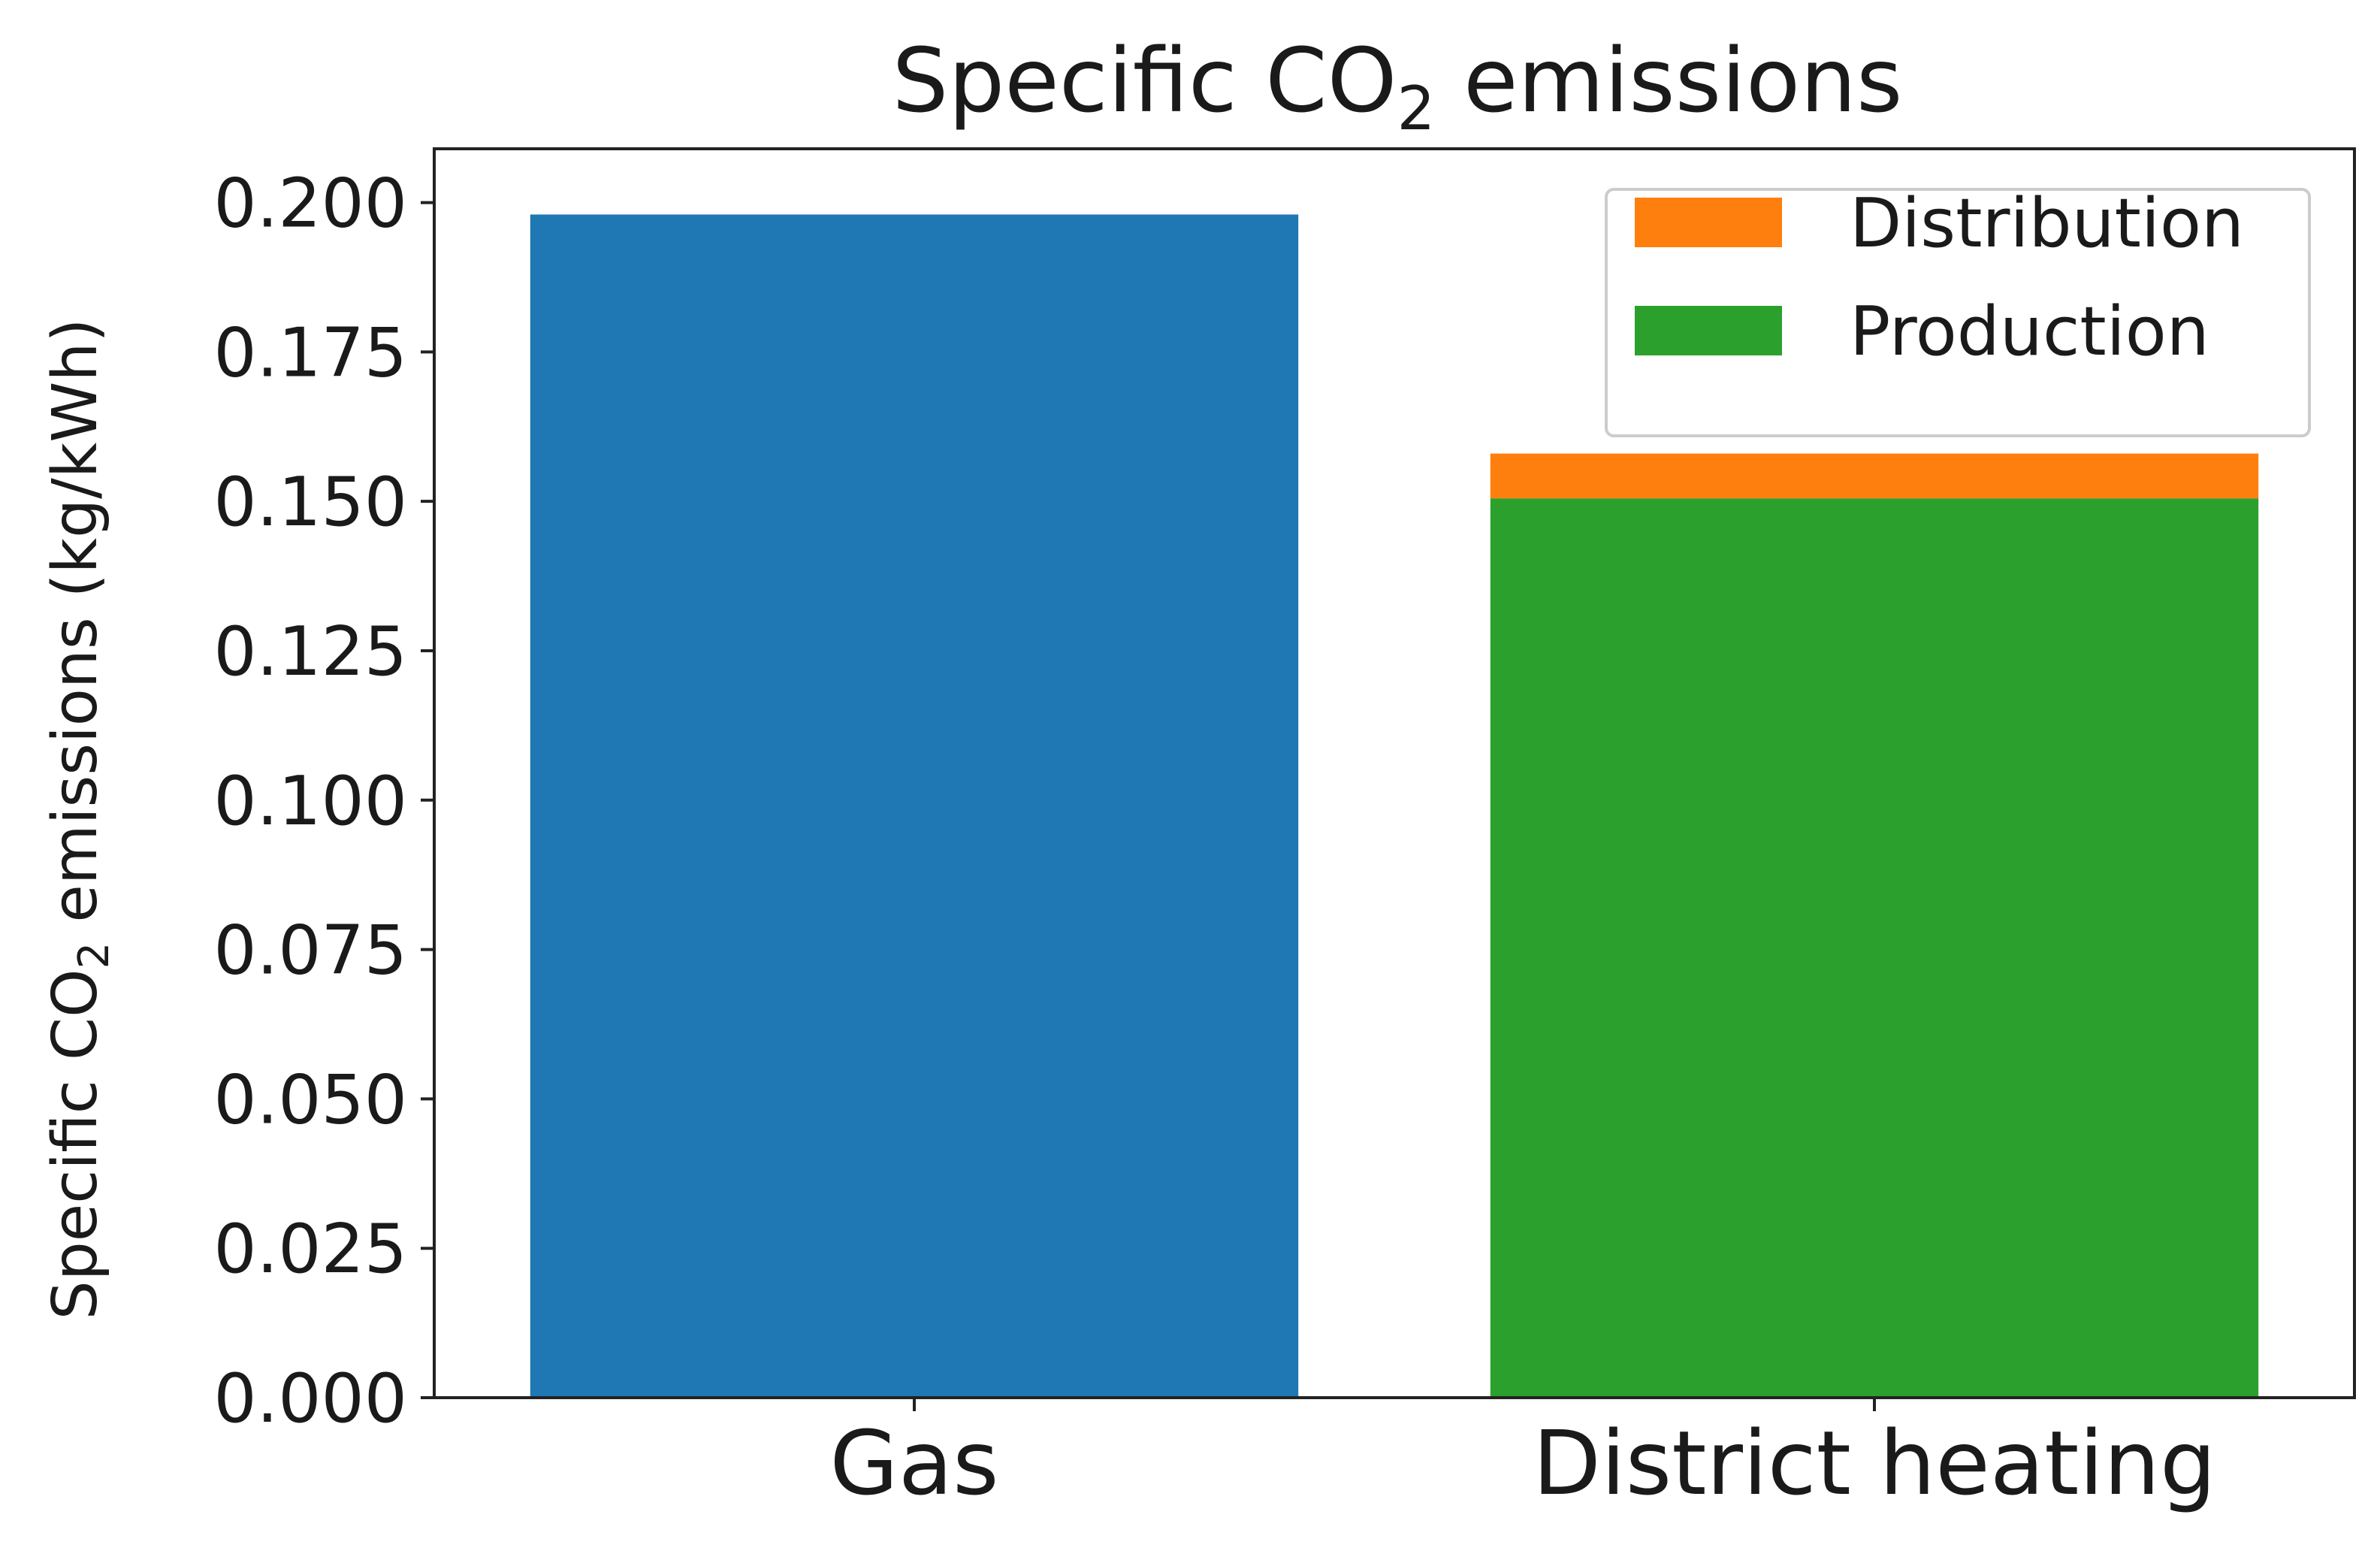 The height and width of the screenshot is (1563, 2380). What do you see at coordinates (1875, 1463) in the screenshot?
I see `x-tick-label: District heating` at bounding box center [1875, 1463].